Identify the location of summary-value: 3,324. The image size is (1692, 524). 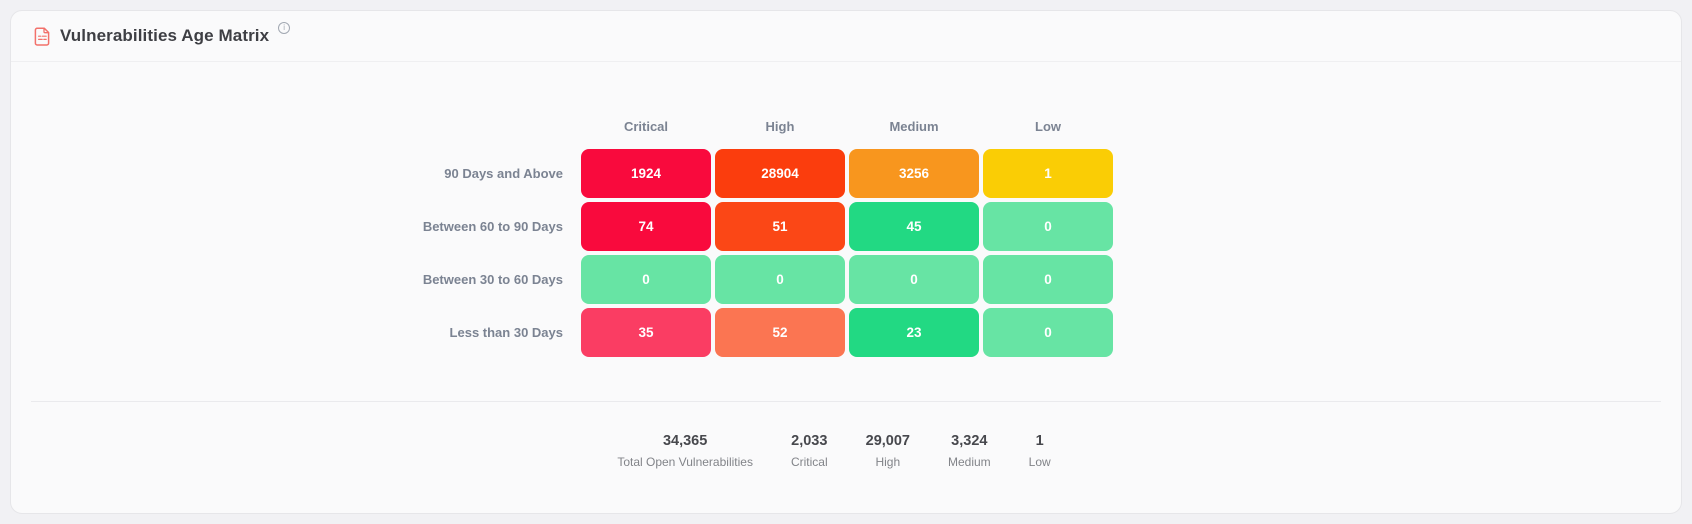
(969, 441).